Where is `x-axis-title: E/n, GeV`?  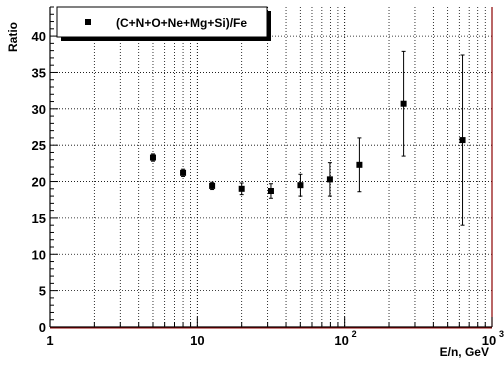 x-axis-title: E/n, GeV is located at coordinates (464, 352).